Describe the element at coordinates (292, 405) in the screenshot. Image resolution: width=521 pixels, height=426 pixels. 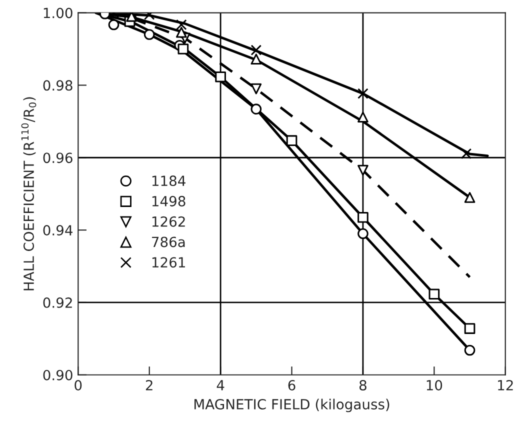
I see `x-axis-title: MAGNETIC FIELD (kilogauss)` at that location.